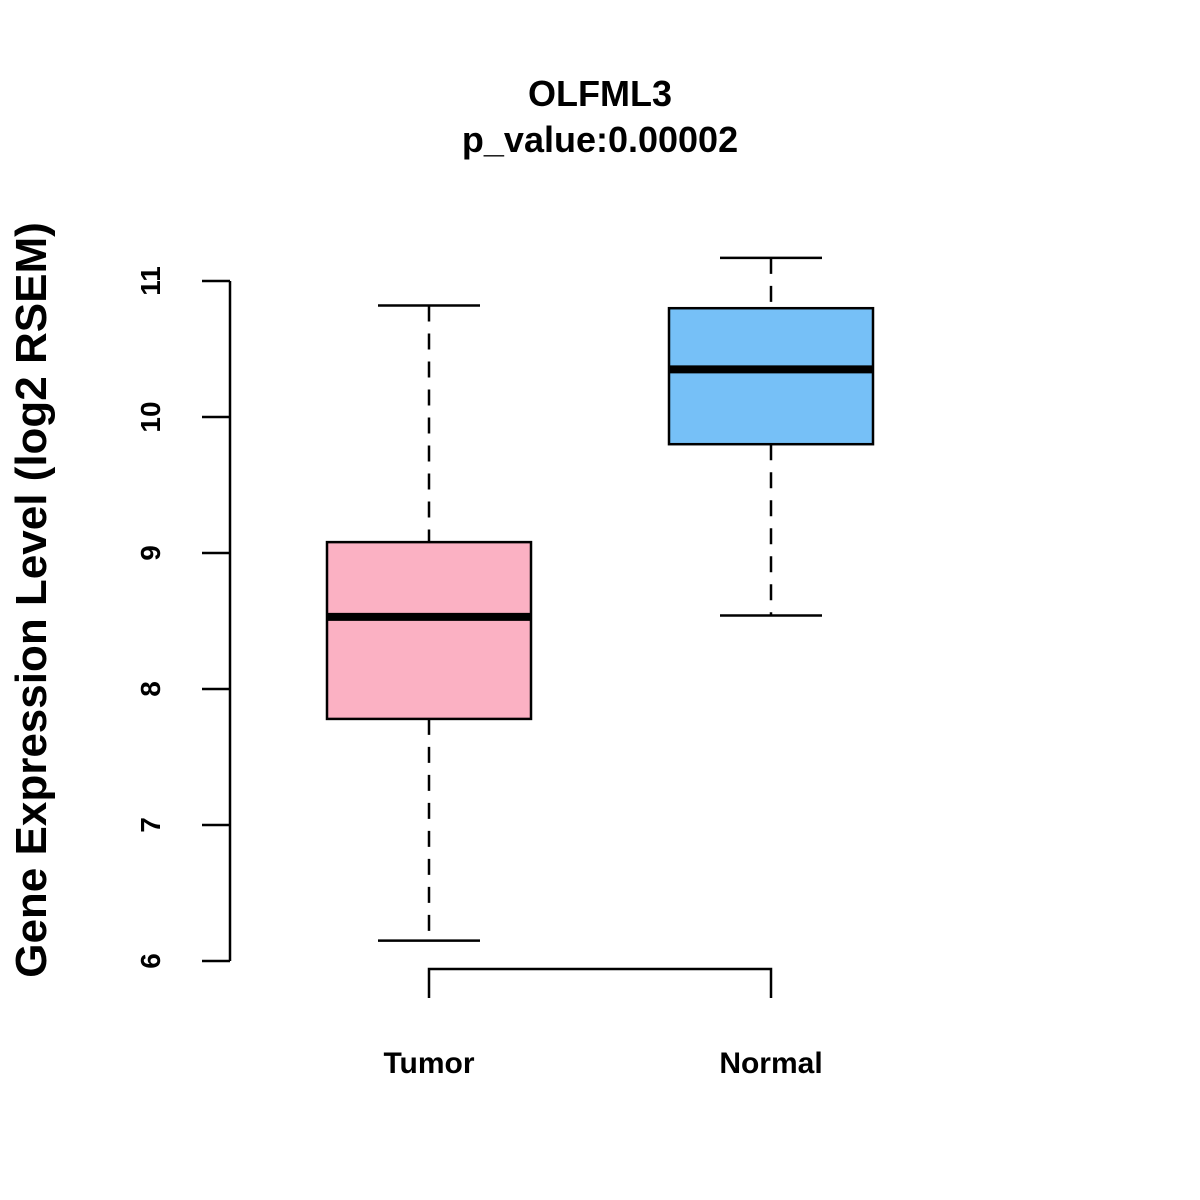  I want to click on y-tick-label: 7, so click(150, 825).